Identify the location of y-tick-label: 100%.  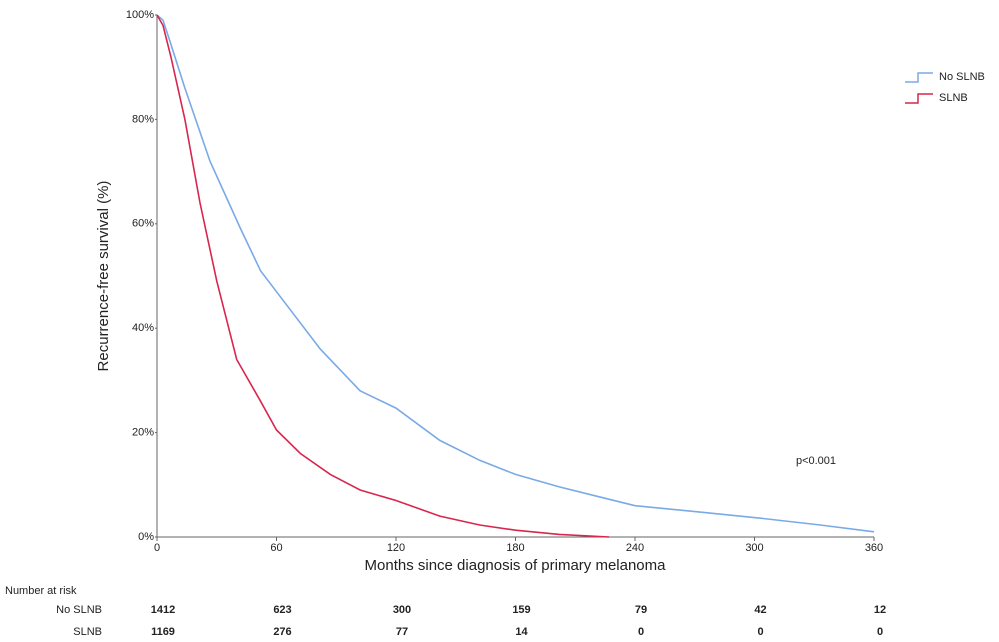
(140, 15).